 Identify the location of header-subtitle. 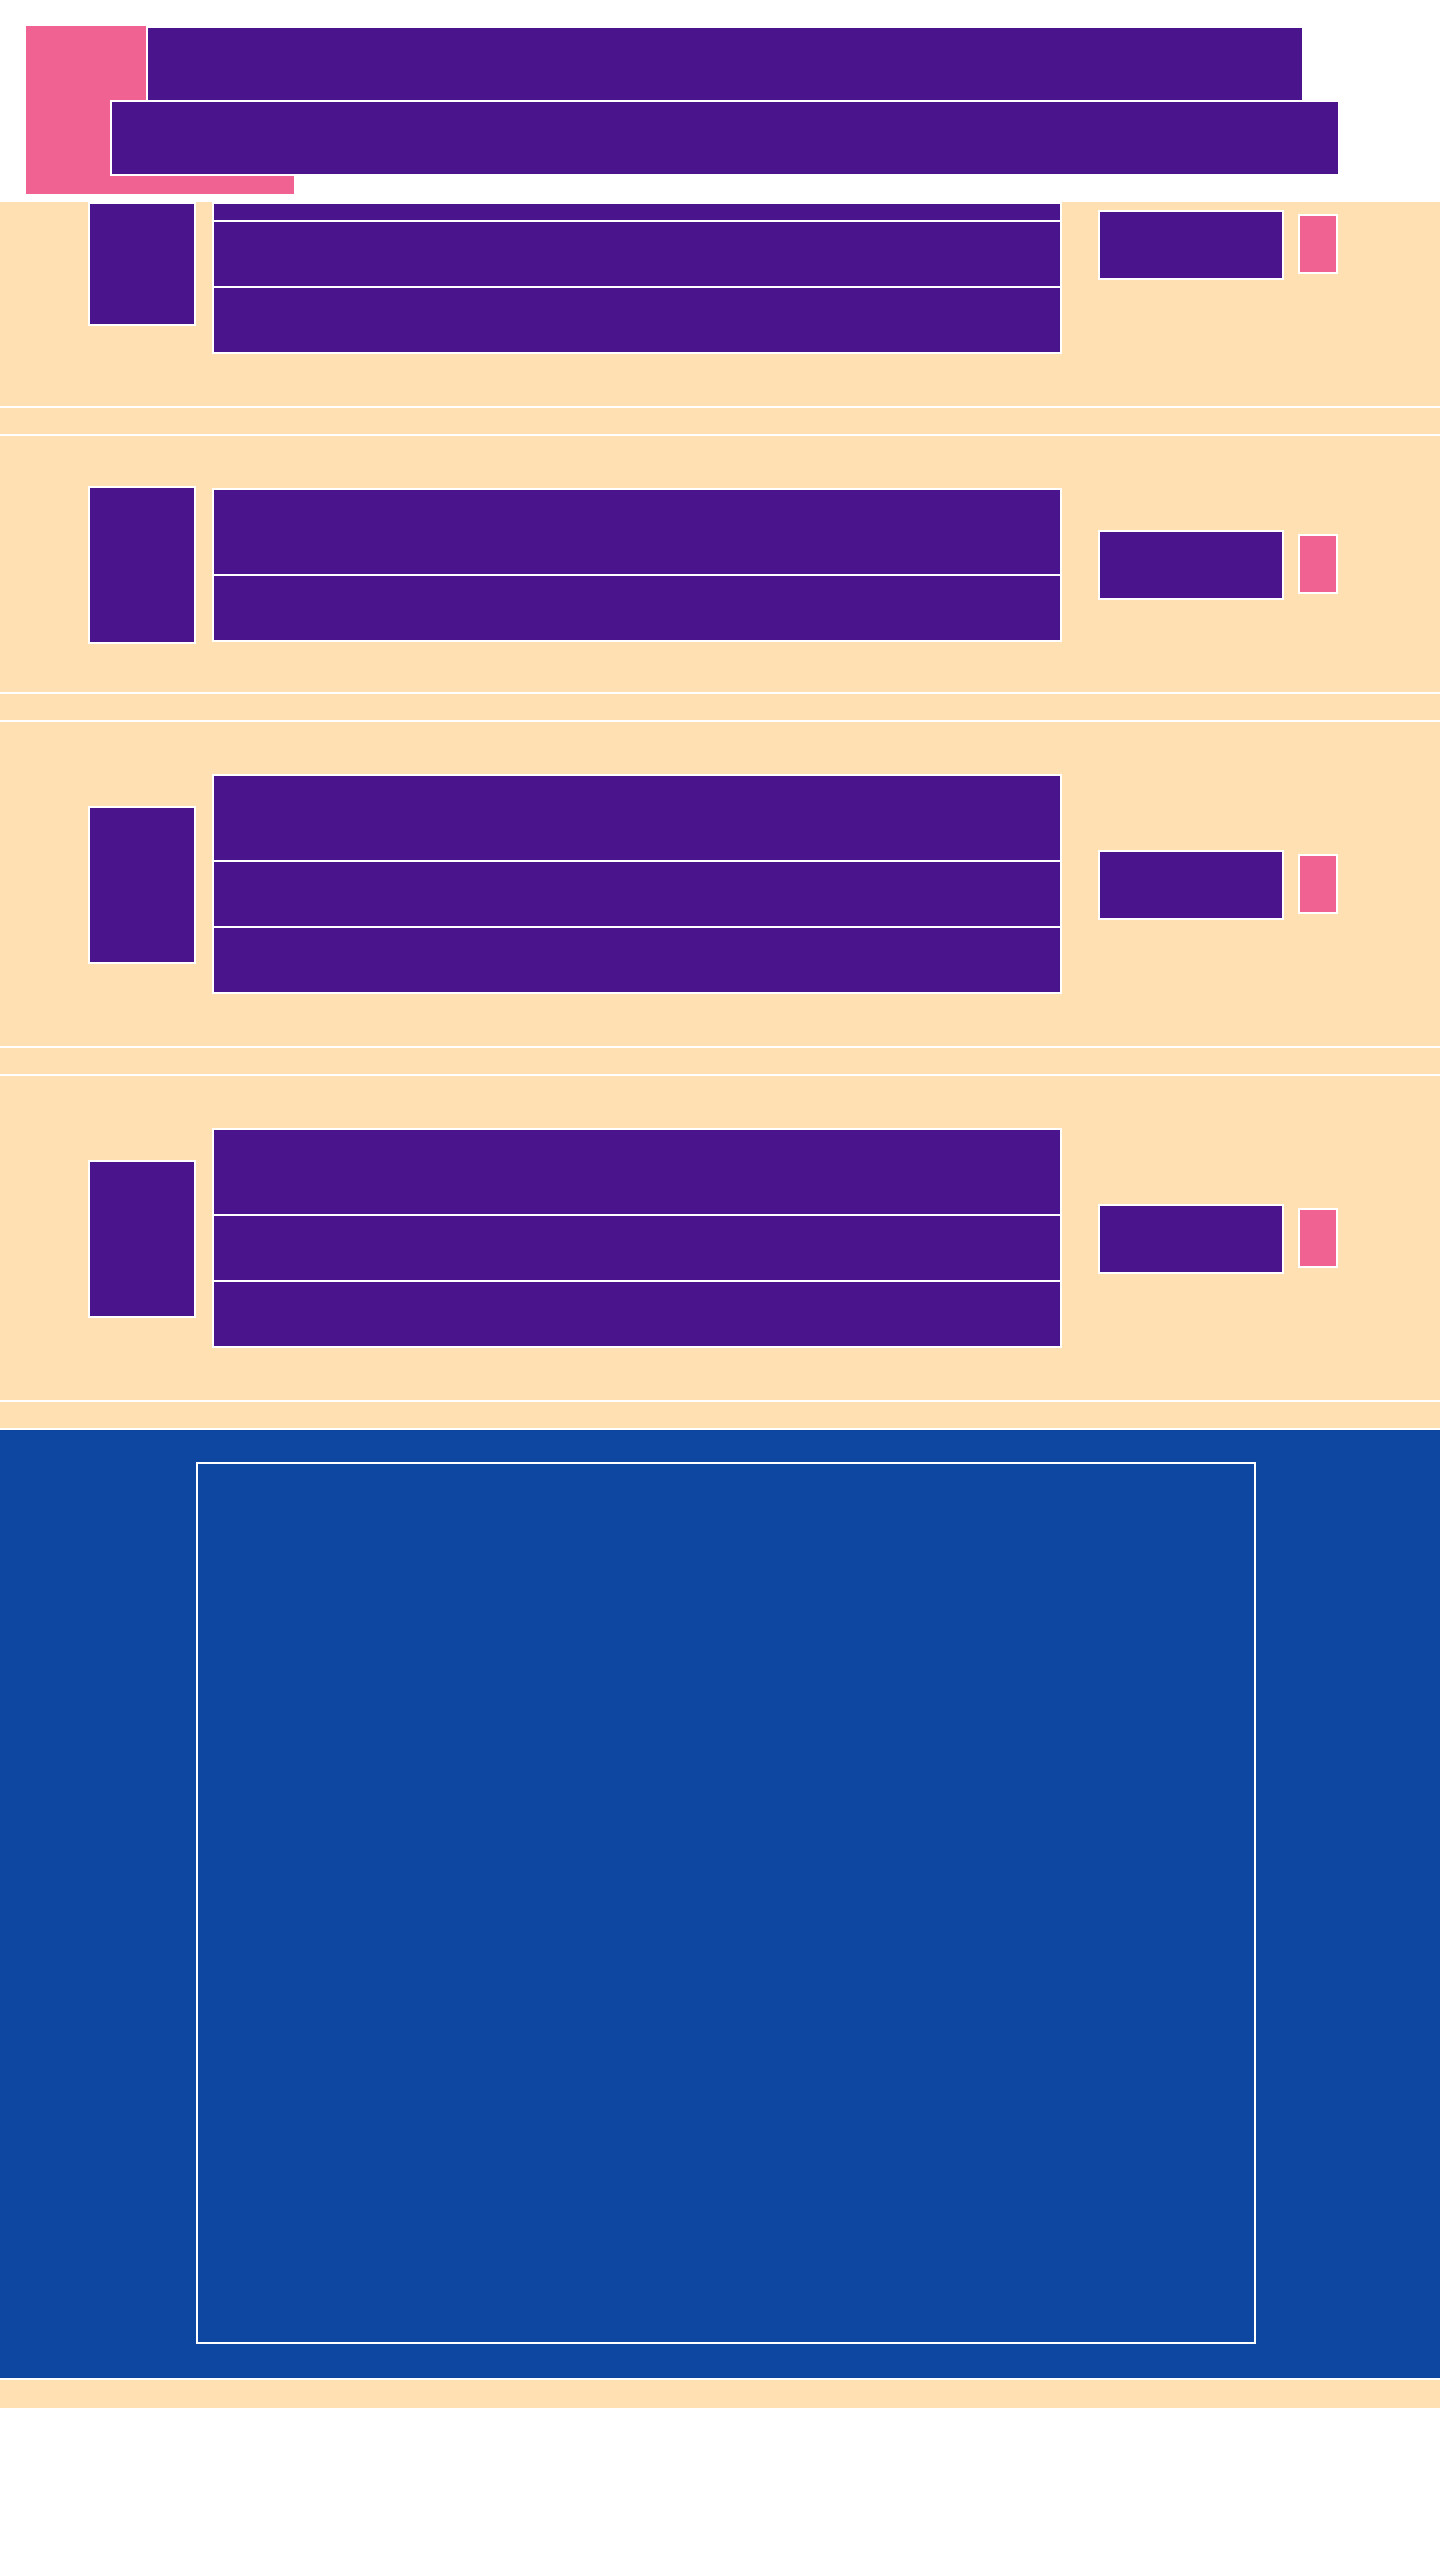
(725, 138).